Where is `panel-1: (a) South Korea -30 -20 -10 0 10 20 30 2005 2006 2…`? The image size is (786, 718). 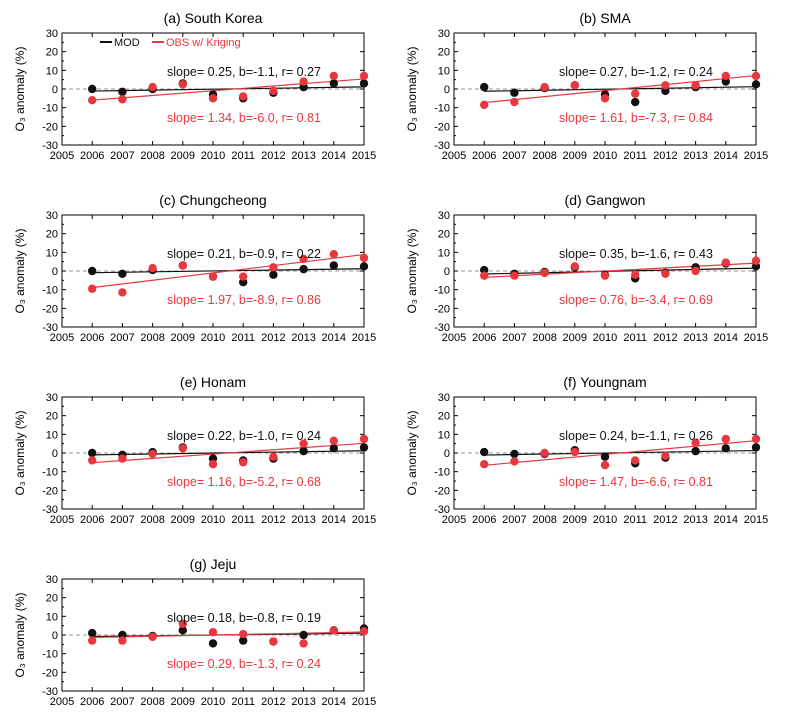
panel-1: (a) South Korea -30 -20 -10 0 10 20 30 2005 2006 2… is located at coordinates (194, 86).